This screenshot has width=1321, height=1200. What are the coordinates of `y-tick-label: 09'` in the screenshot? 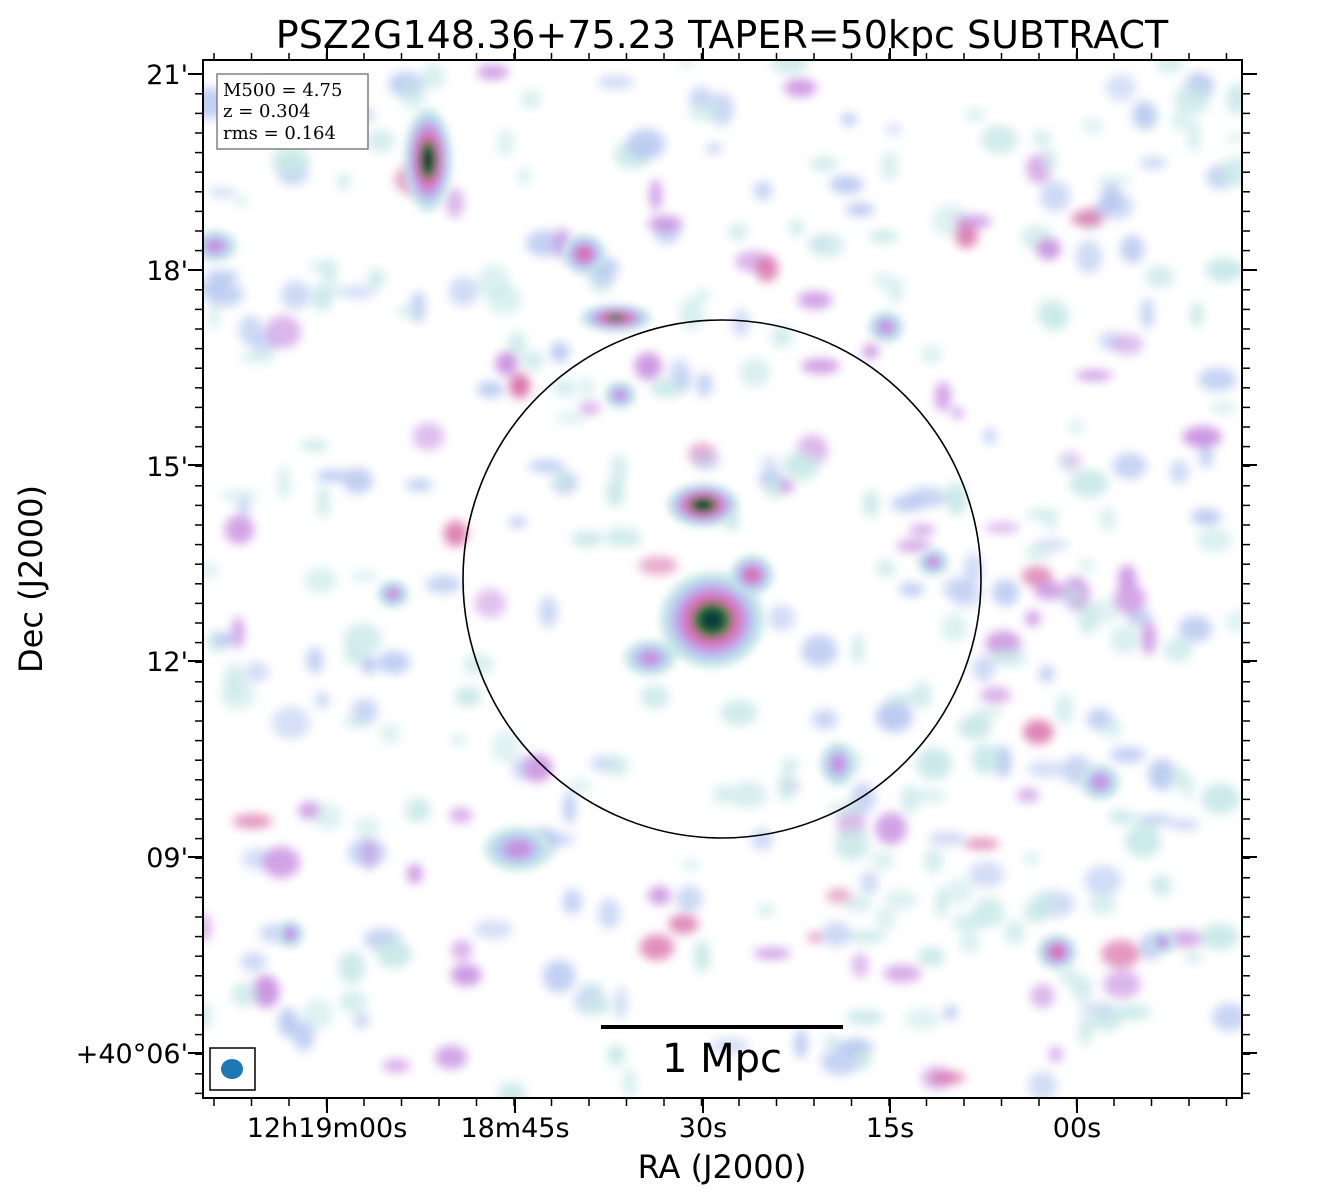 It's located at (167, 858).